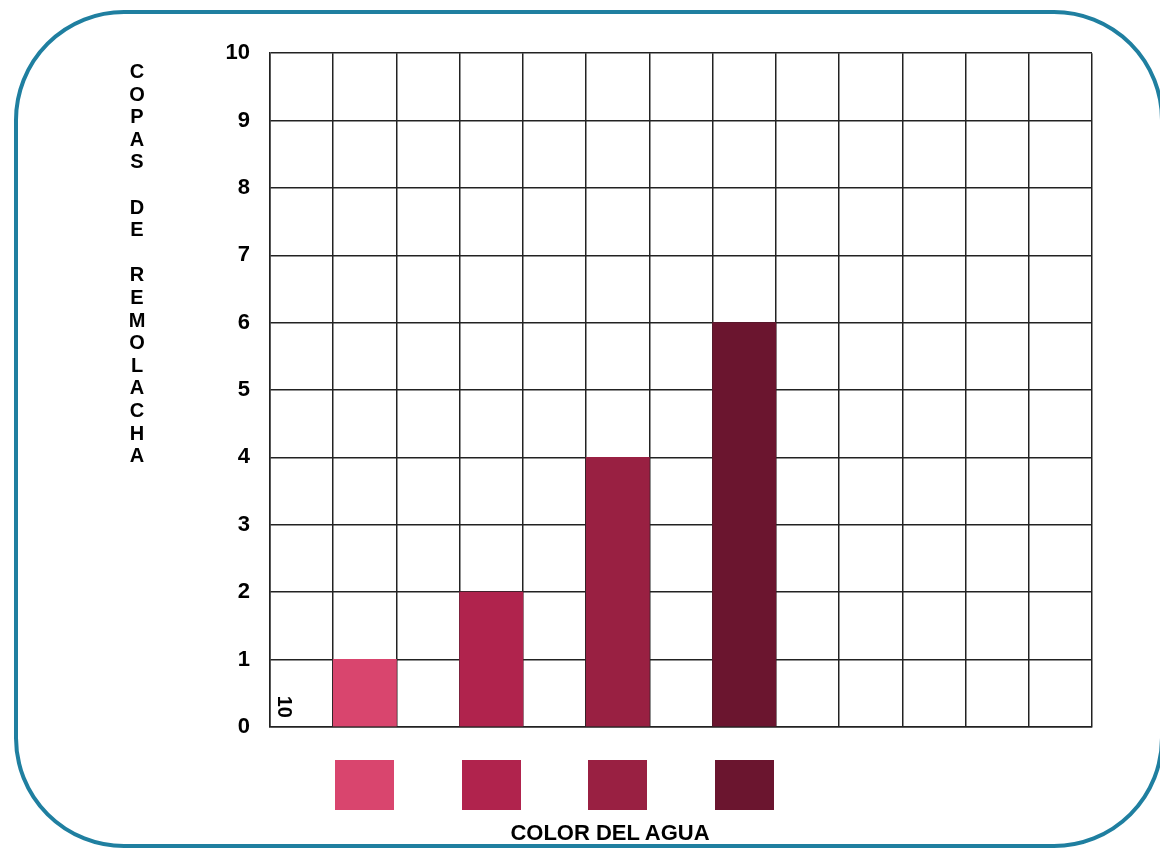 The width and height of the screenshot is (1160, 856). Describe the element at coordinates (237, 52) in the screenshot. I see `y-tick-label: 10` at that location.